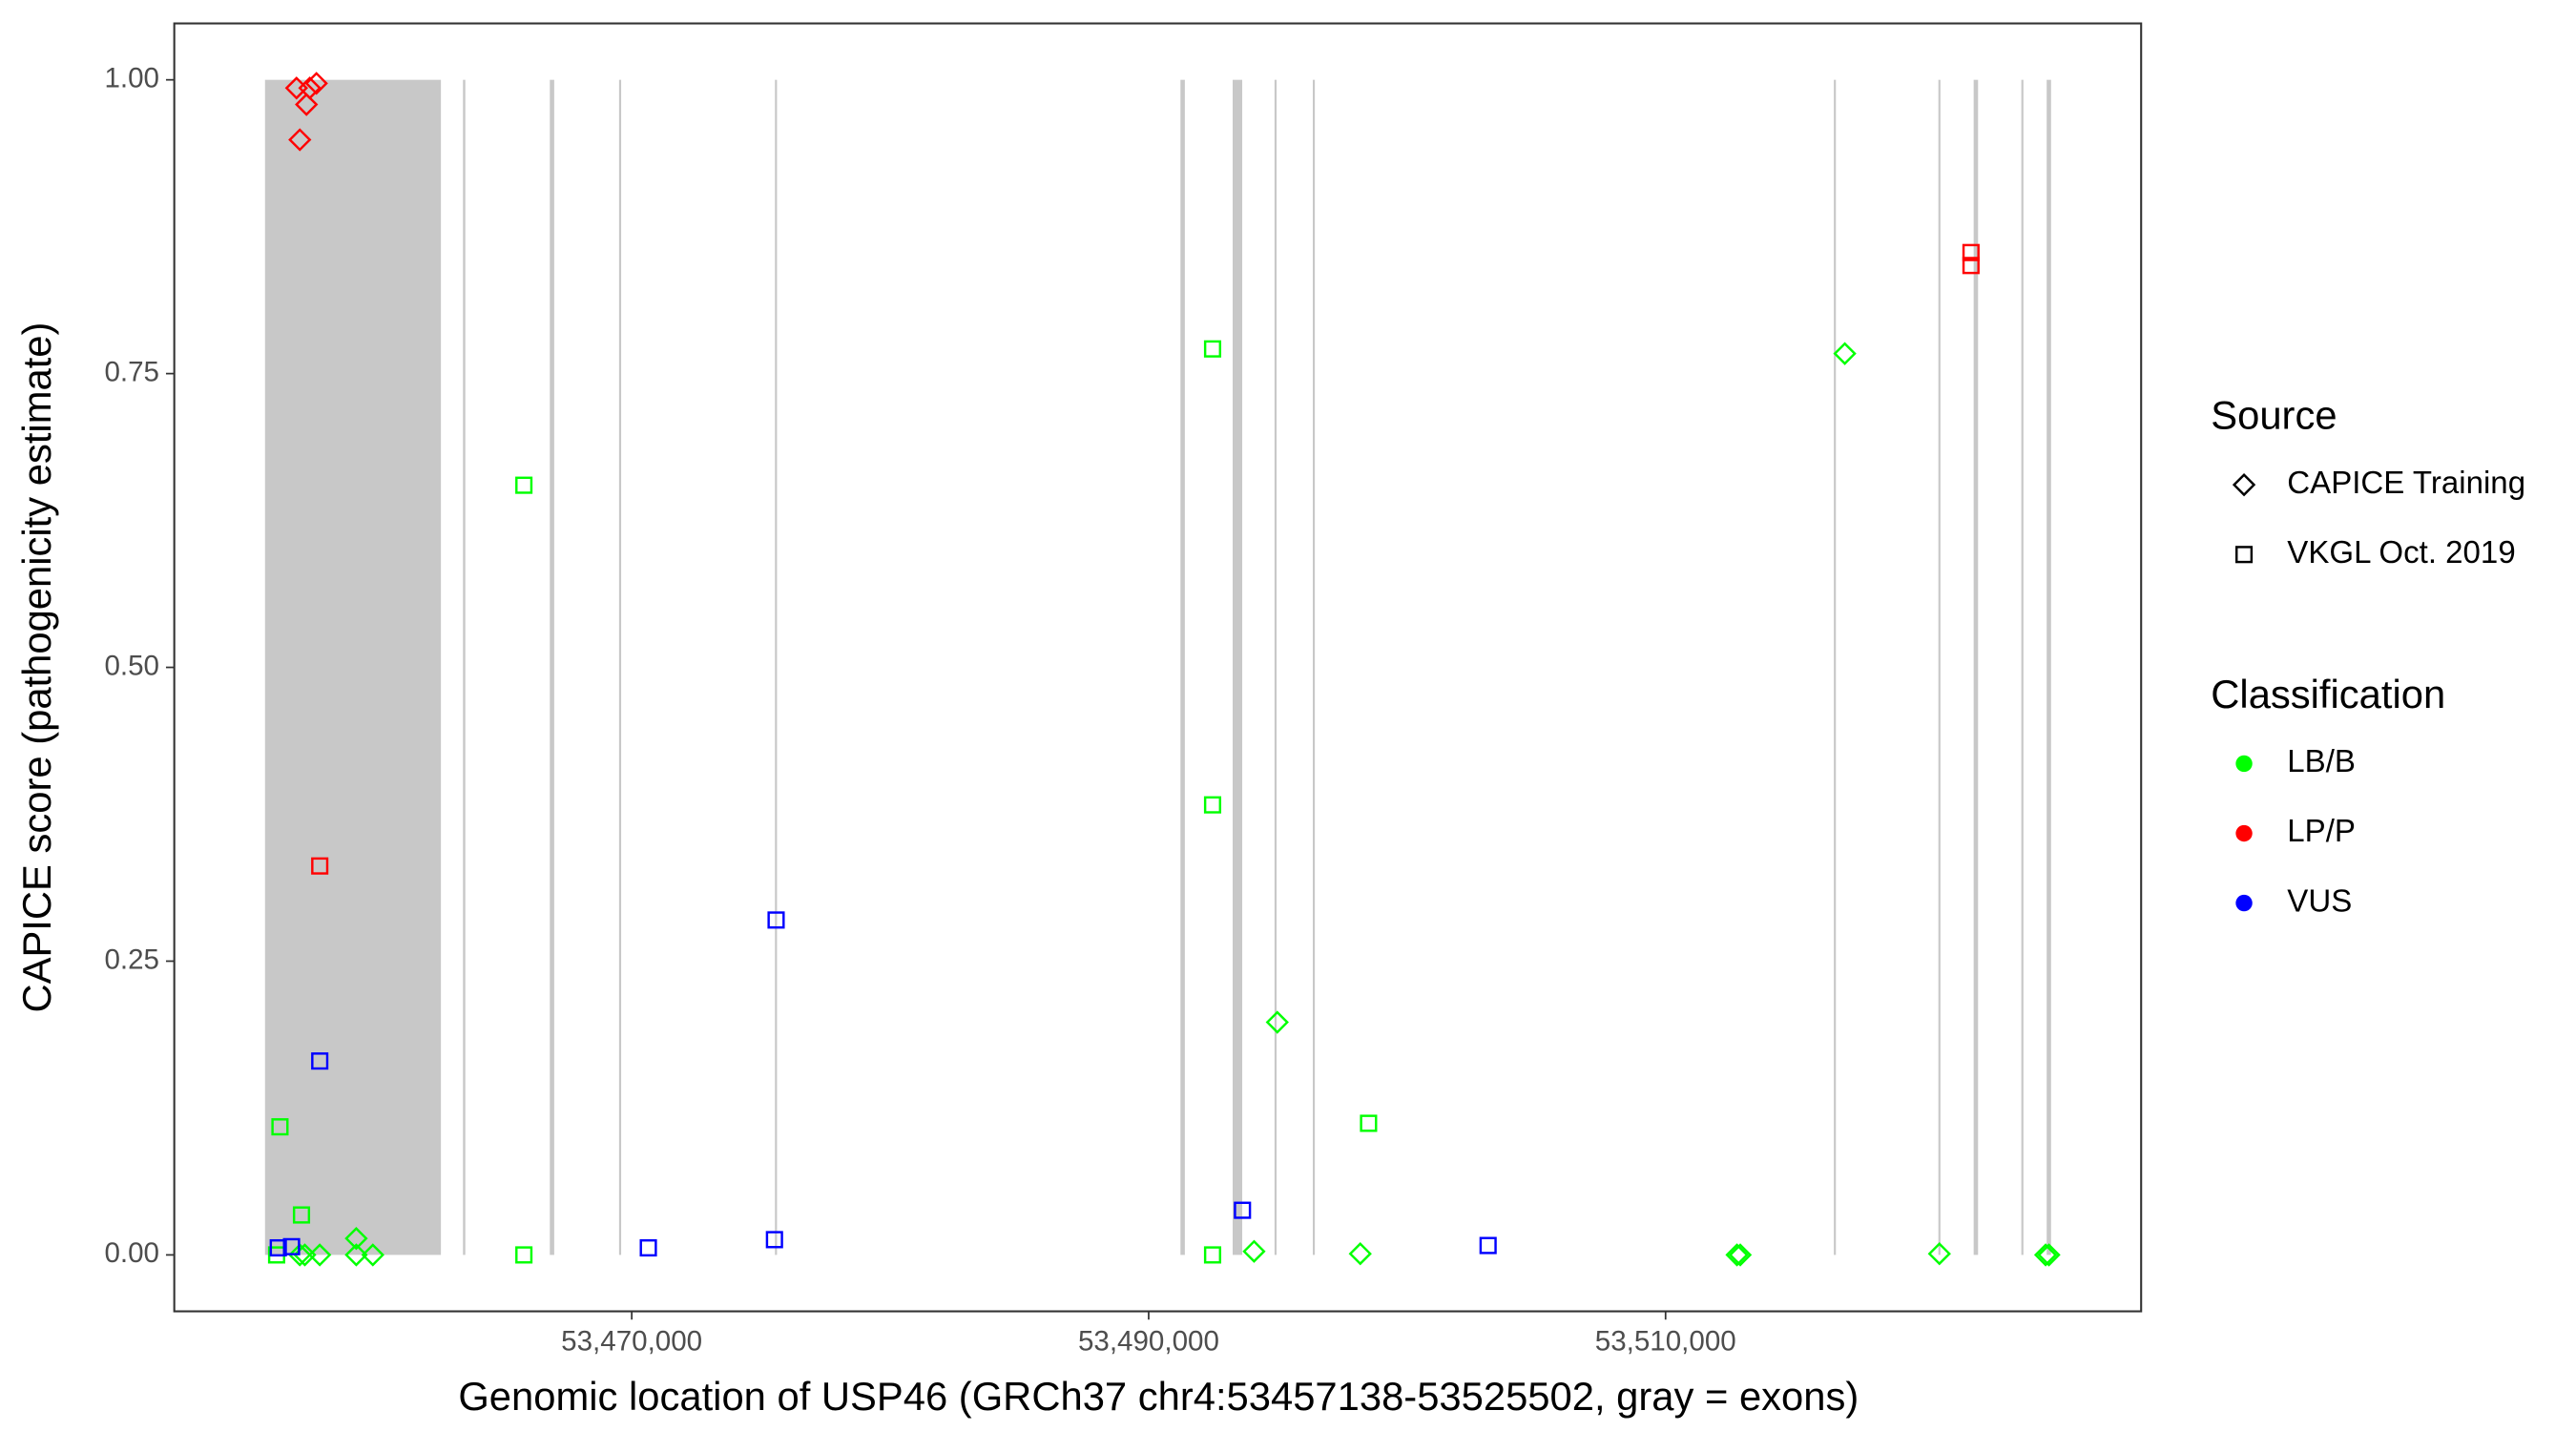 The height and width of the screenshot is (1431, 2576). What do you see at coordinates (36, 667) in the screenshot?
I see `y-axis-title: CAPICE score (pathogenicity estimate)` at bounding box center [36, 667].